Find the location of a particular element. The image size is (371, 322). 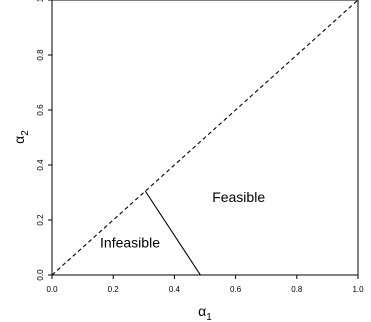

y-axis-ticks: 0.0 0.2 0.4 0.6 0.8 1 is located at coordinates (44, 140).